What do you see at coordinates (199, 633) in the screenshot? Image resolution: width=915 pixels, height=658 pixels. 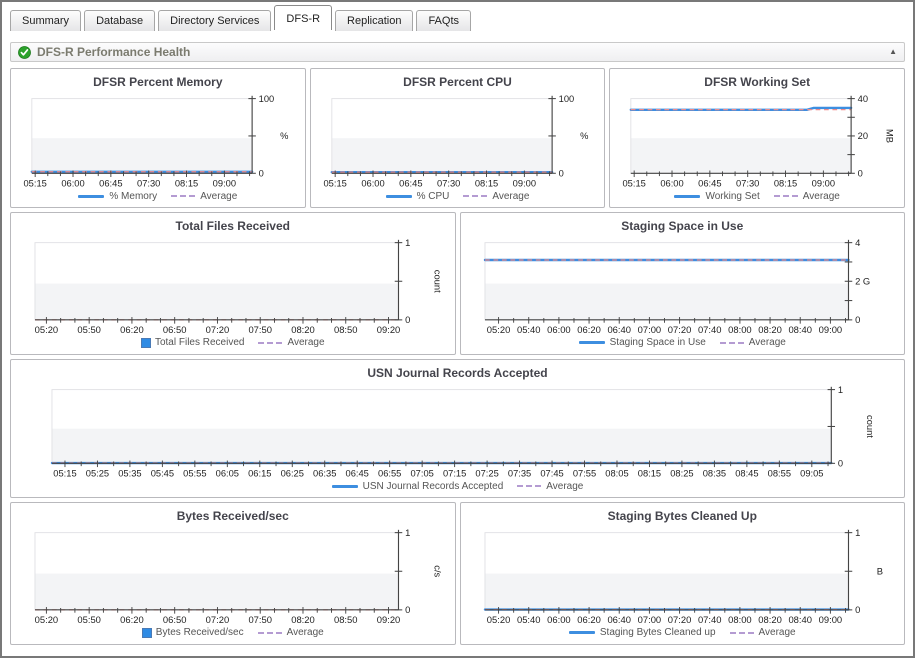 I see `legend-series-label: Bytes Received/sec` at bounding box center [199, 633].